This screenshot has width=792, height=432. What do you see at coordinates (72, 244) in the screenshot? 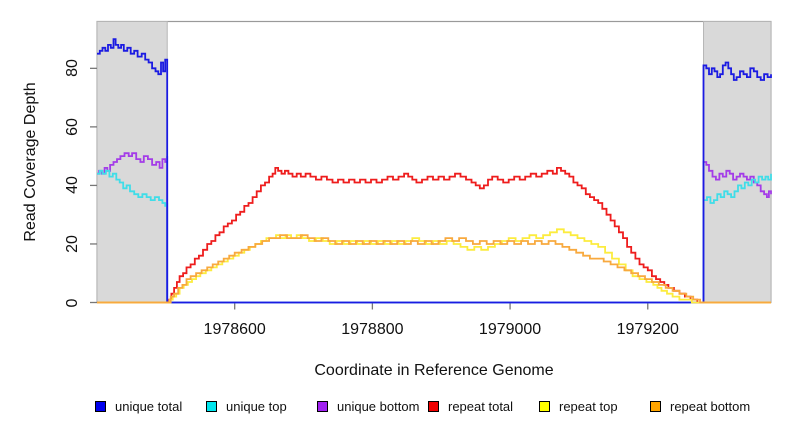
I see `y-tick-label: 20` at bounding box center [72, 244].